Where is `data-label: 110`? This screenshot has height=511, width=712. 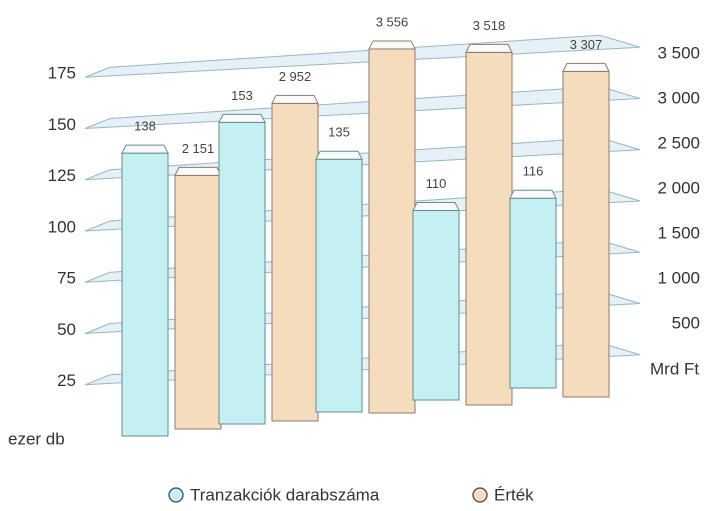 data-label: 110 is located at coordinates (436, 183).